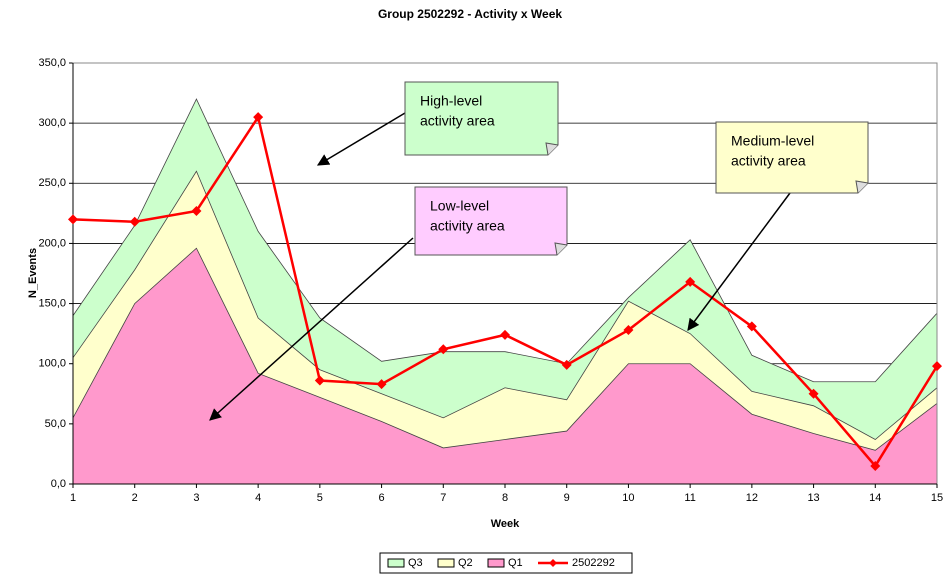 The height and width of the screenshot is (574, 943). What do you see at coordinates (320, 498) in the screenshot?
I see `x-tick-label: 5` at bounding box center [320, 498].